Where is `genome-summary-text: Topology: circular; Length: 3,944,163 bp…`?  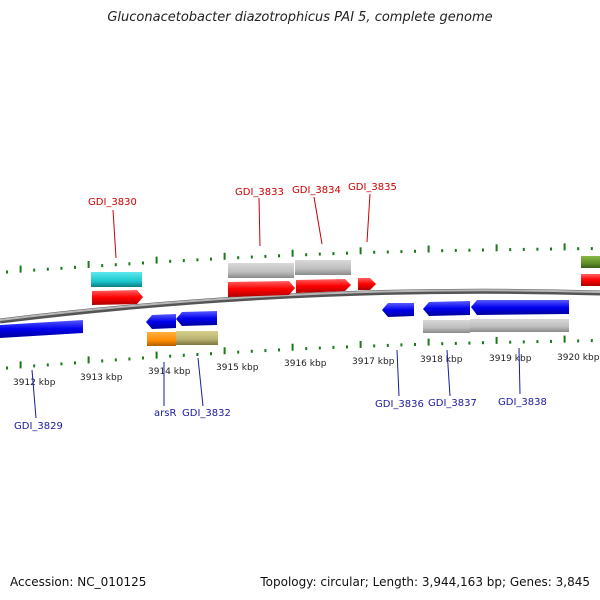 genome-summary-text: Topology: circular; Length: 3,944,163 bp… is located at coordinates (425, 582).